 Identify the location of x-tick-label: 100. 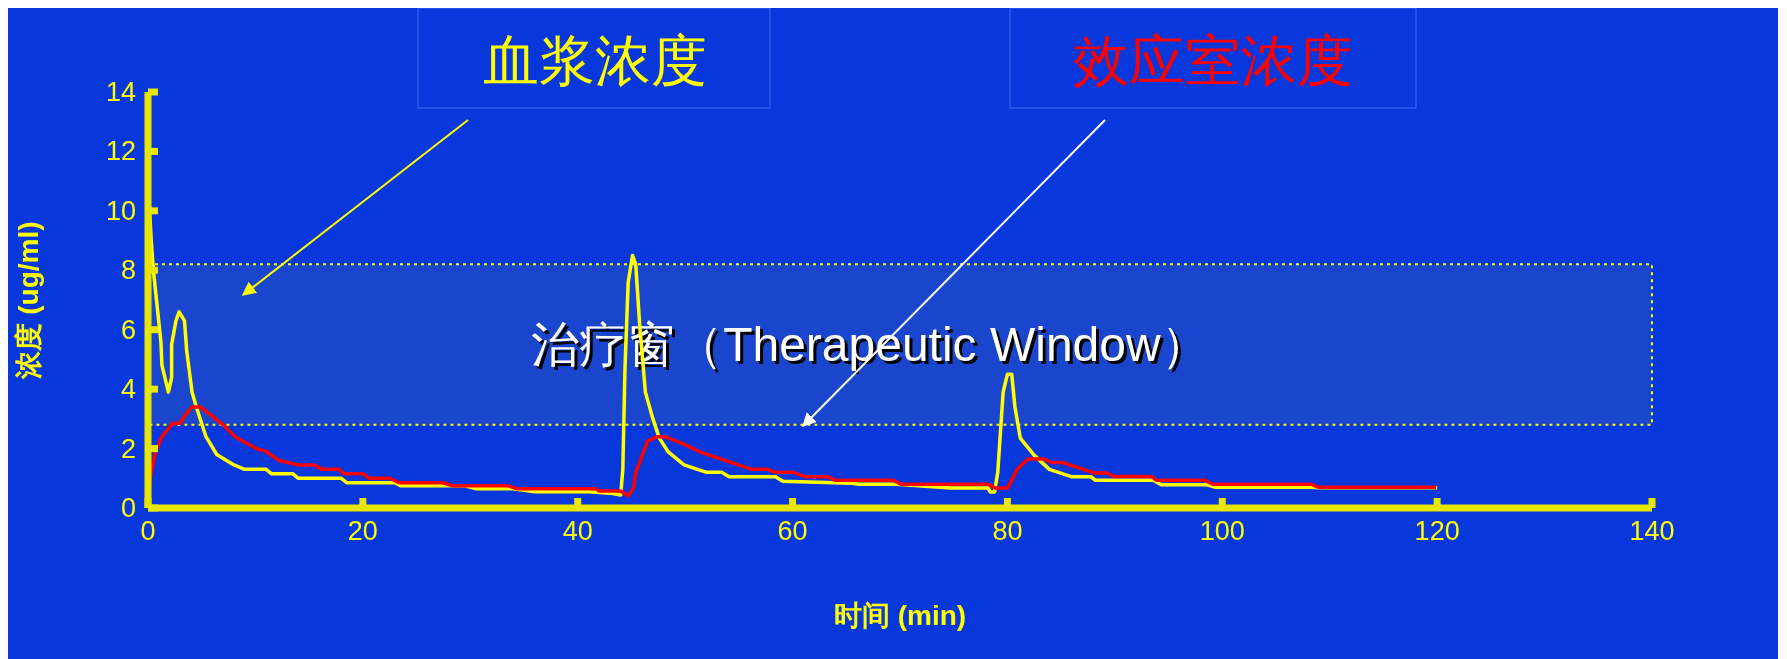
(1222, 531).